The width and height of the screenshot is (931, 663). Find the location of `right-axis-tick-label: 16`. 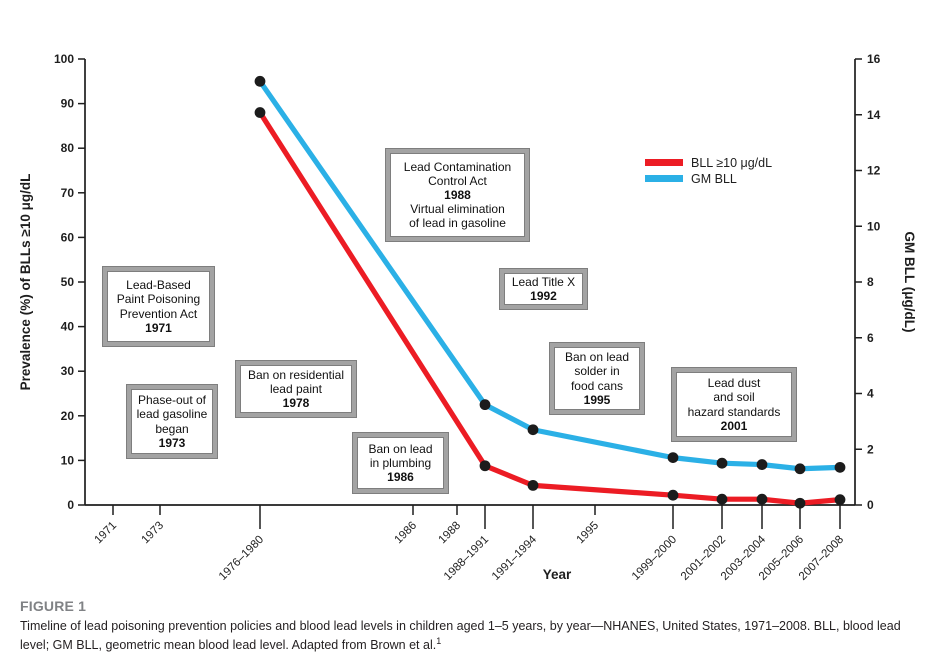

right-axis-tick-label: 16 is located at coordinates (874, 59).